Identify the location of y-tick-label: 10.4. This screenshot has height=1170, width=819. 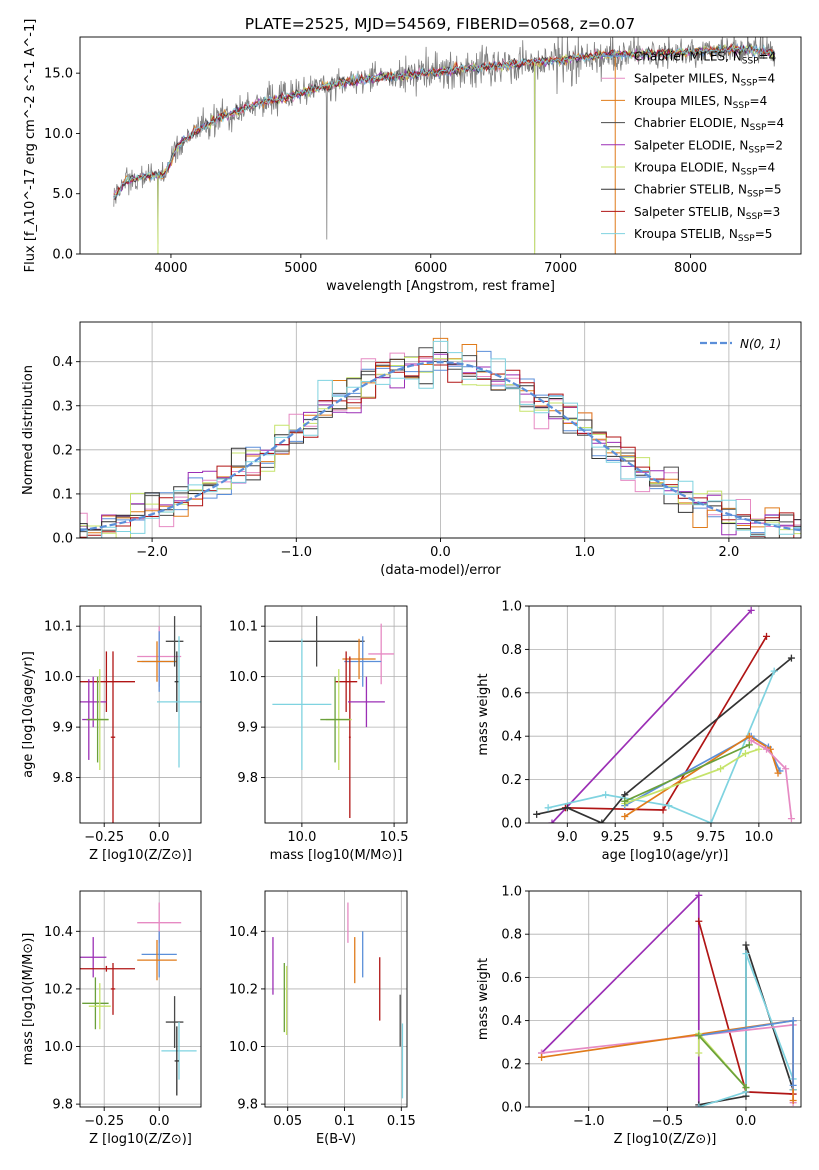
(58, 932).